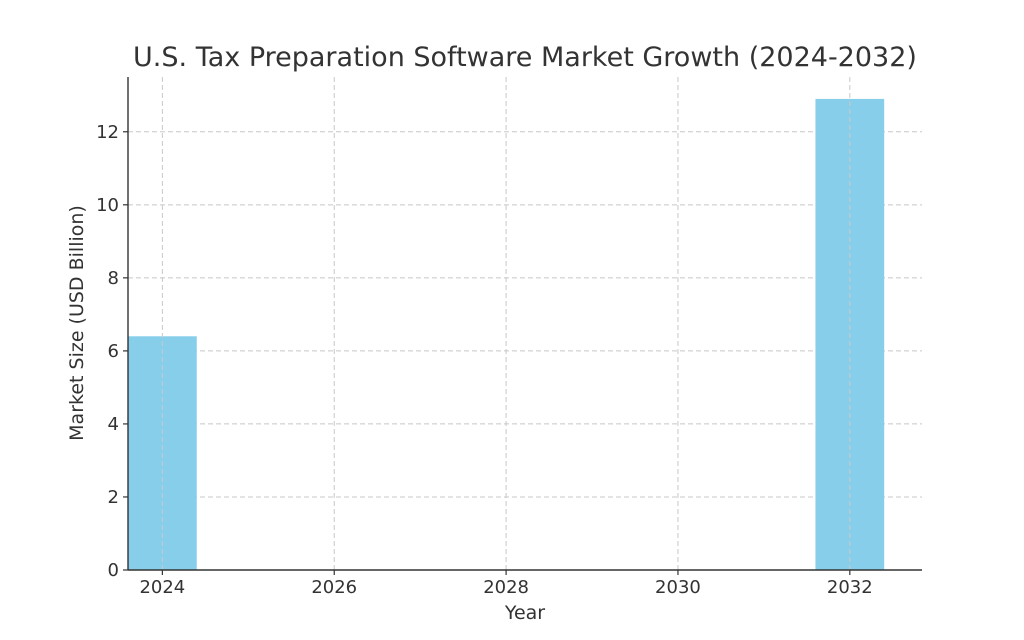  I want to click on x-tick-label: 2030, so click(678, 587).